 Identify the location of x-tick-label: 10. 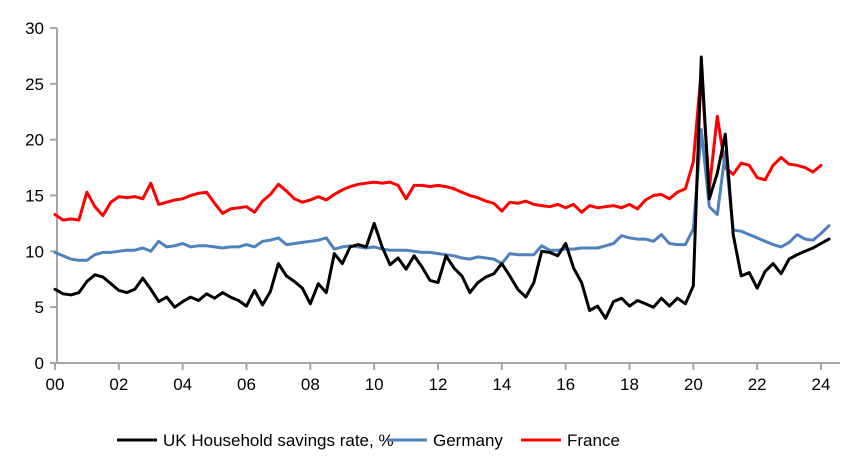
(374, 384).